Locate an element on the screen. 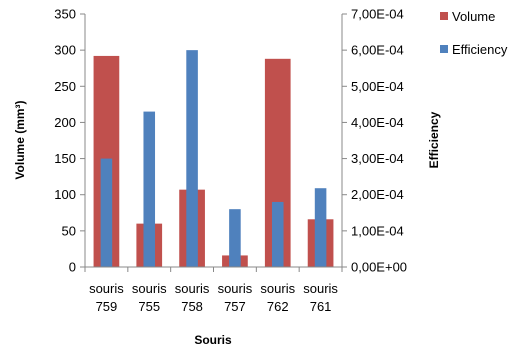  legend: Volume Efficiency is located at coordinates (474, 33).